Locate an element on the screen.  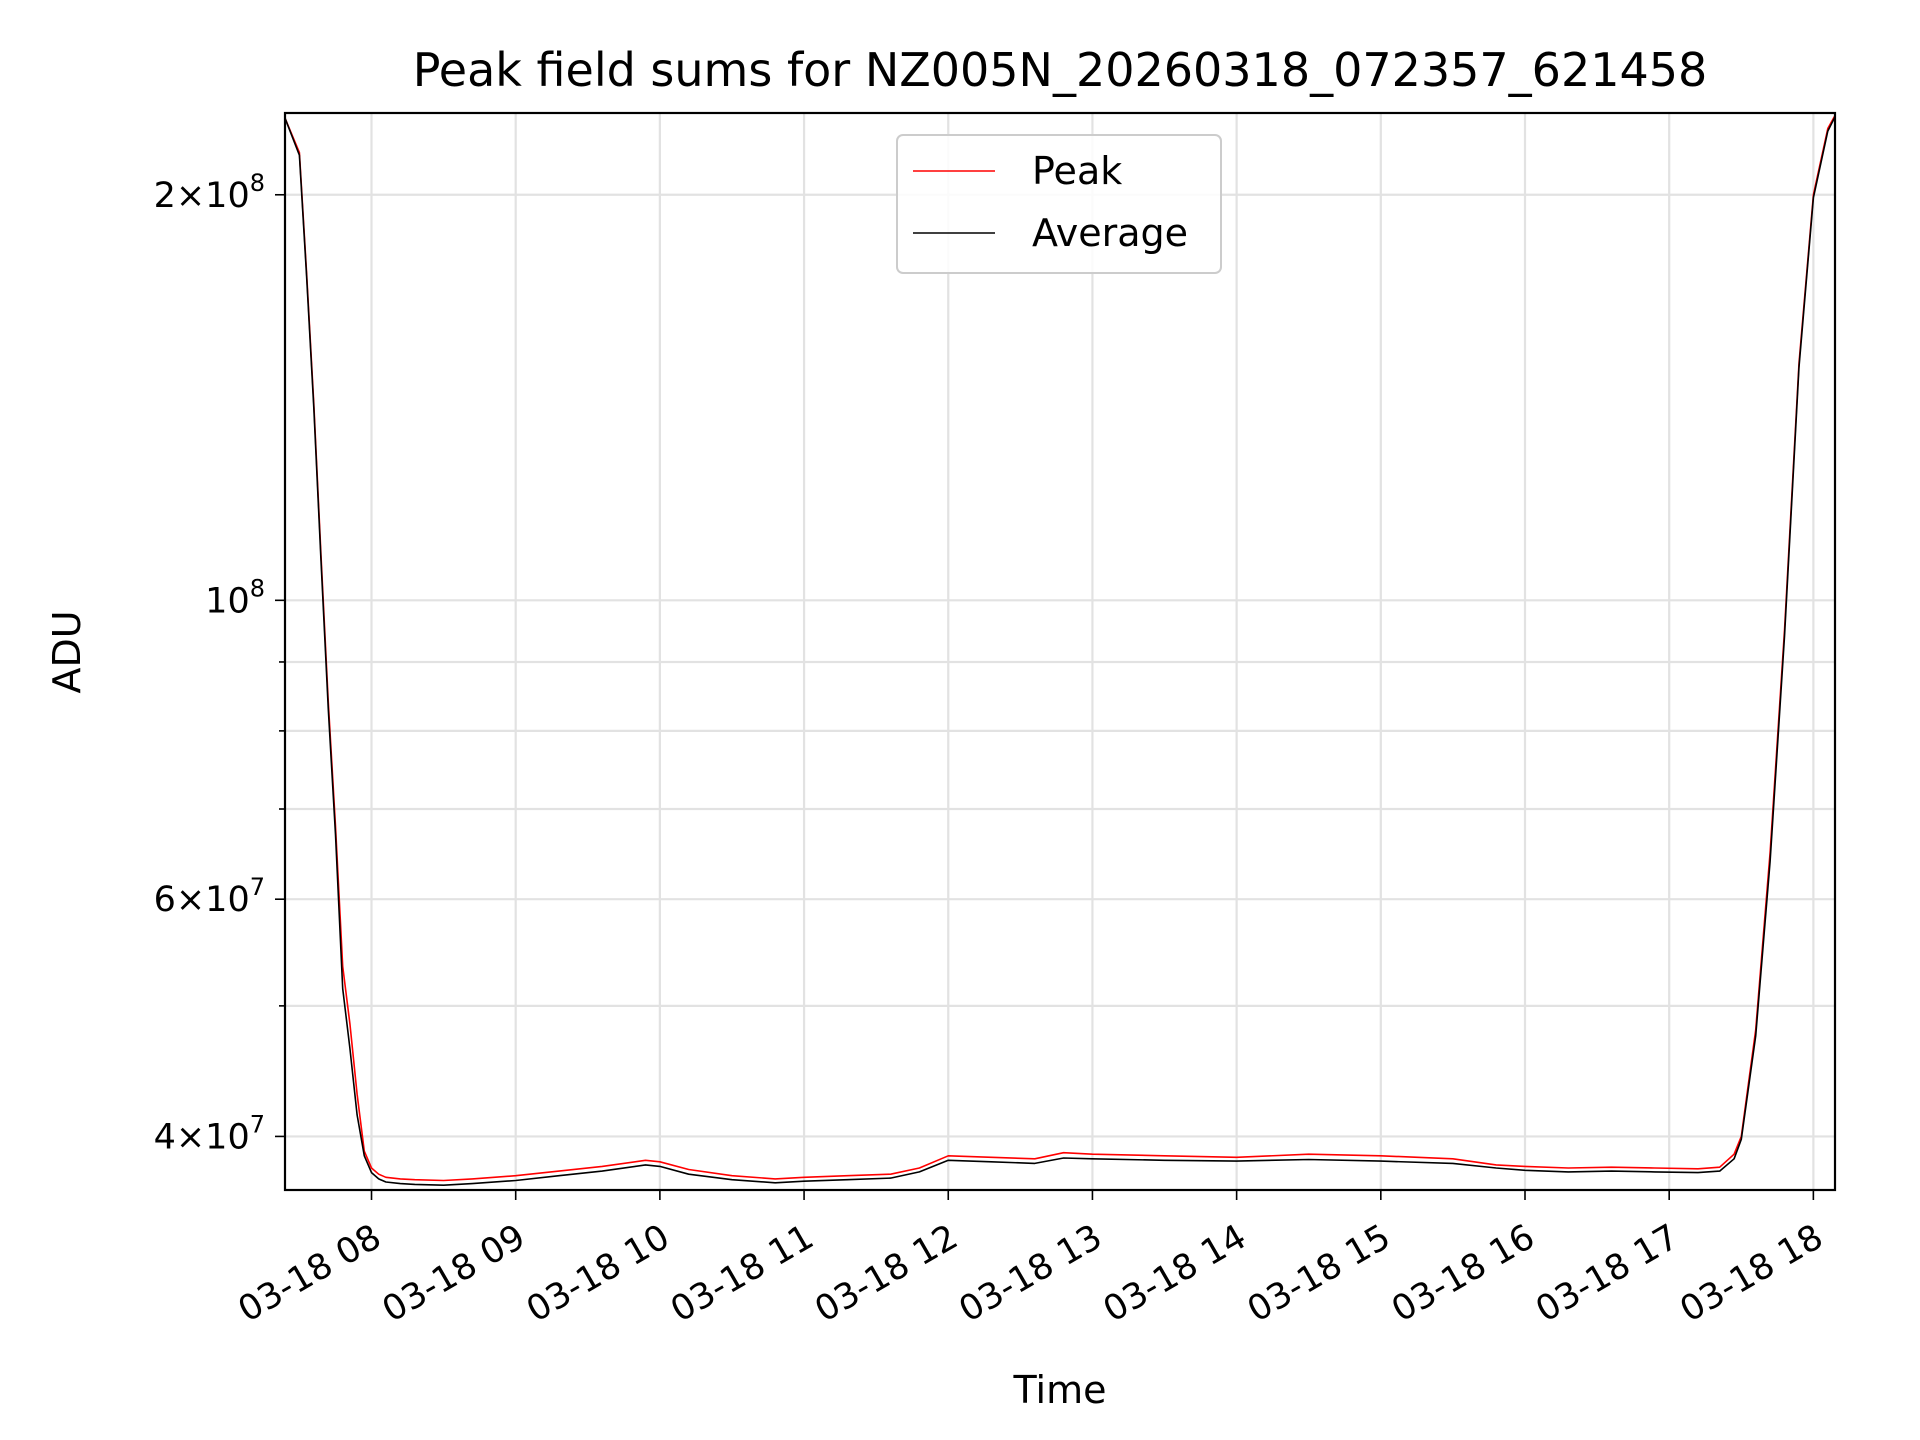
y-tick-label: 6×107 is located at coordinates (209, 896).